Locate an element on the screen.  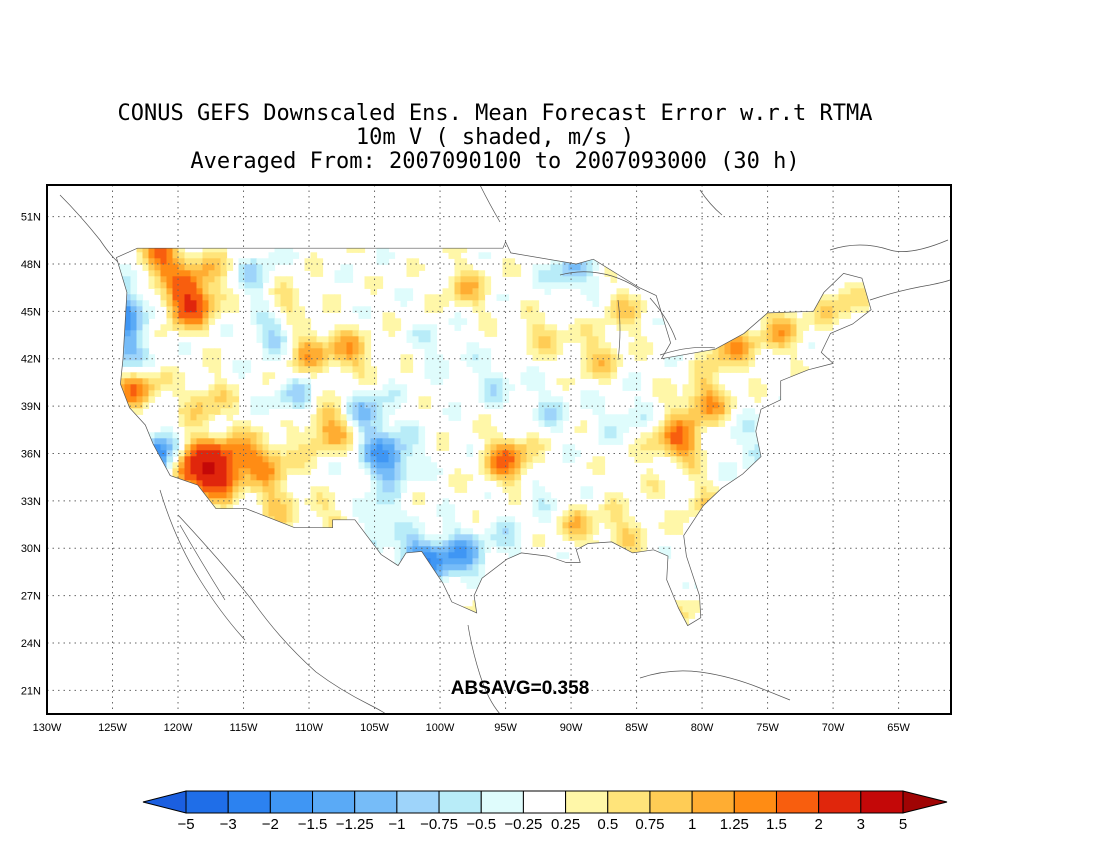
lon-tick-label: 130W is located at coordinates (47, 728).